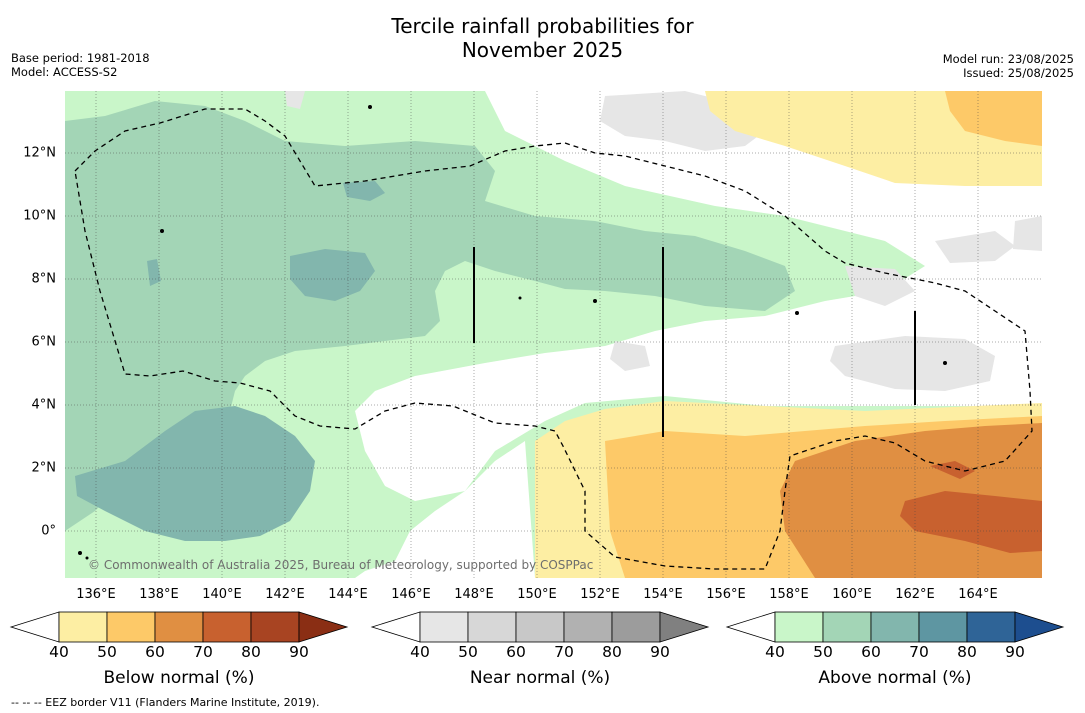 The width and height of the screenshot is (1085, 713). I want to click on x-tick-label: 162°E, so click(915, 594).